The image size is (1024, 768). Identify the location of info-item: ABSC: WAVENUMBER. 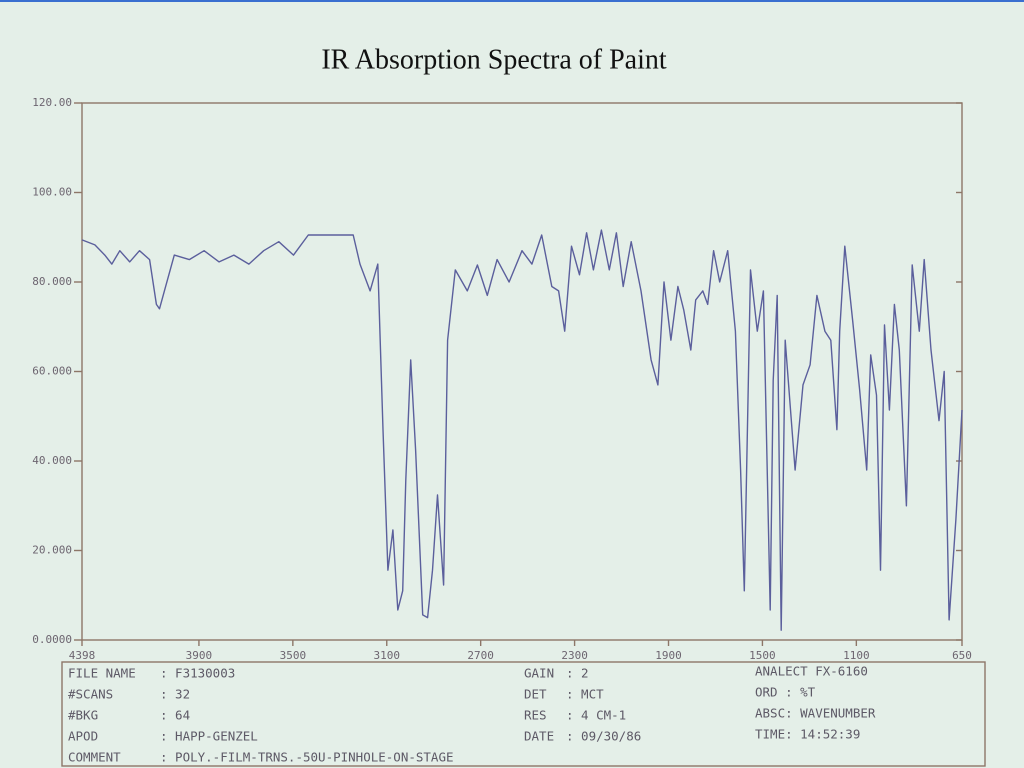
(815, 713).